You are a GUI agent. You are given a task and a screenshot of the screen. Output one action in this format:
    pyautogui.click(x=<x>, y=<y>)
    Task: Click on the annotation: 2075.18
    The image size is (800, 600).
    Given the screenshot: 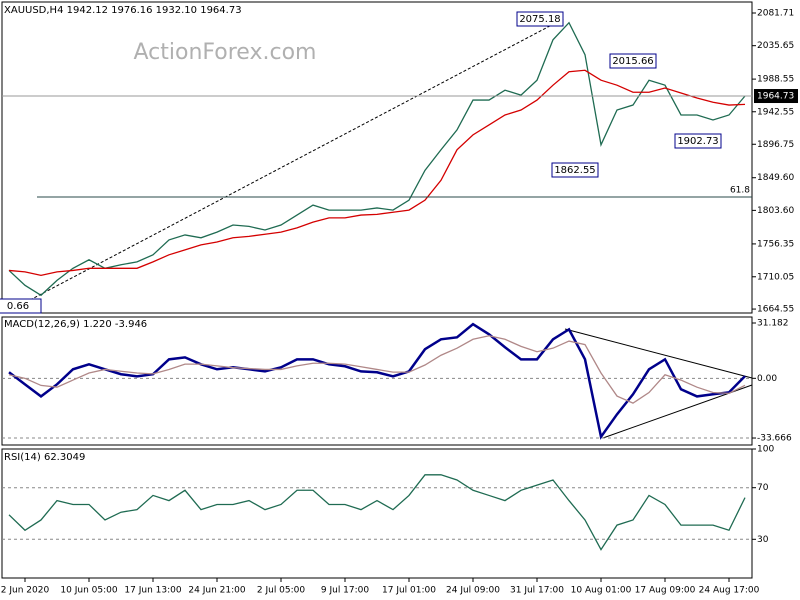 What is the action you would take?
    pyautogui.click(x=539, y=19)
    